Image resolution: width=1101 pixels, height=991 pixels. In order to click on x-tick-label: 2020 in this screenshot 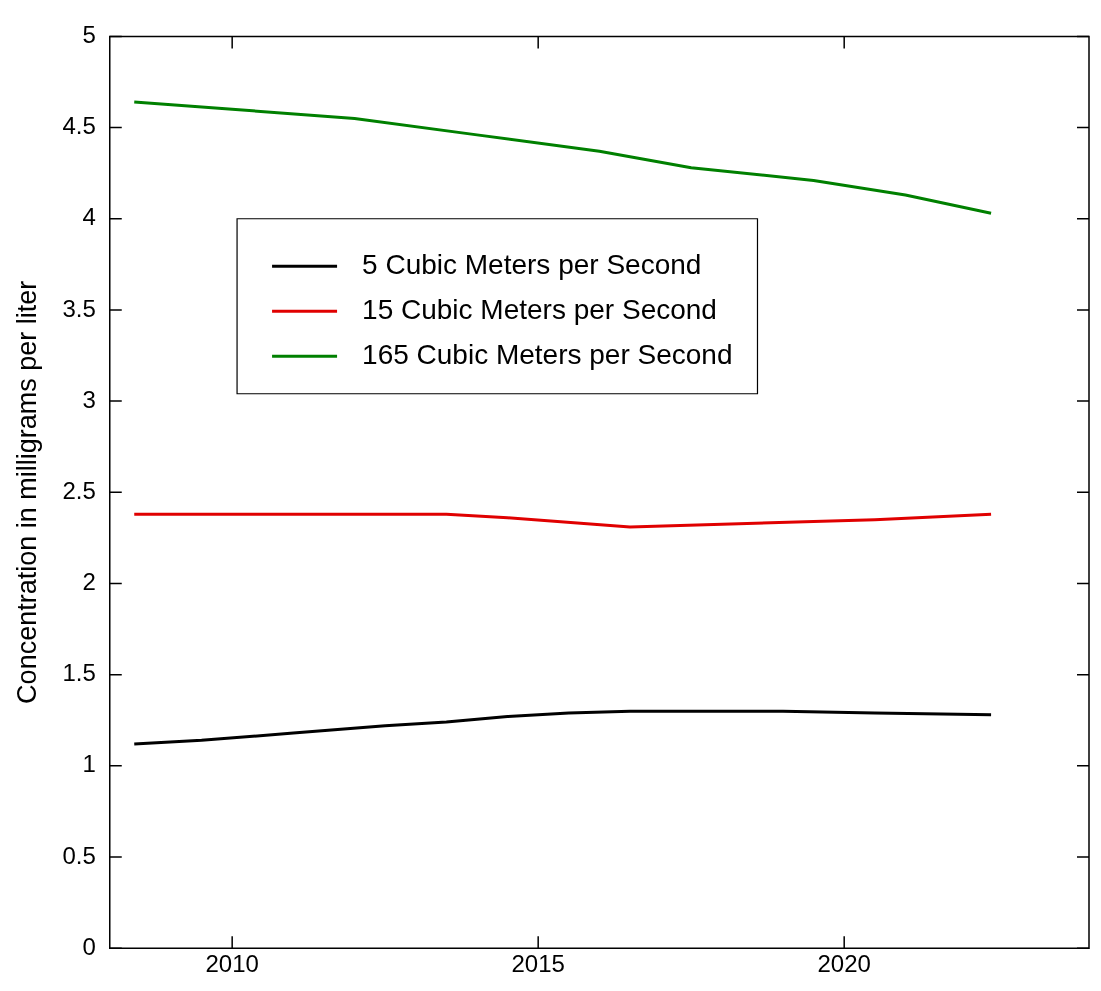, I will do `click(844, 964)`.